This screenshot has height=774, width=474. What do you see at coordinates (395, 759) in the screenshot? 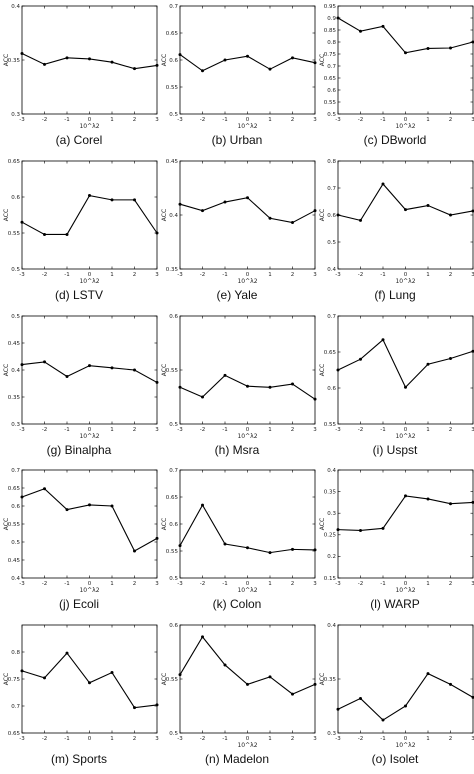
I see `chart-caption: (o) Isolet` at bounding box center [395, 759].